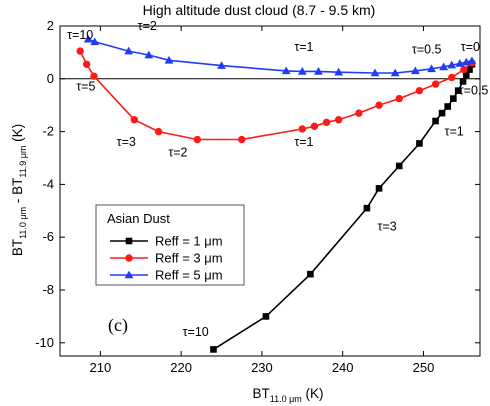 This screenshot has height=406, width=490. Describe the element at coordinates (17, 135) in the screenshot. I see `y-axis-label-unit: (K)` at that location.